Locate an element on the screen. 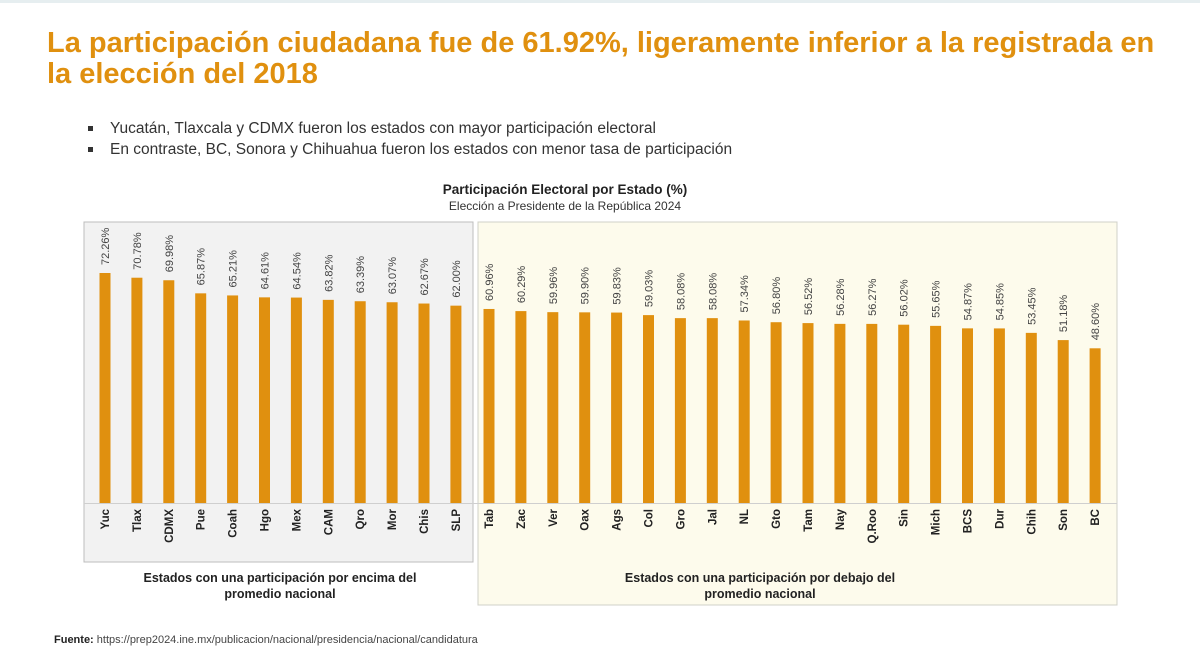 Image resolution: width=1200 pixels, height=646 pixels. category-label: Zac is located at coordinates (522, 518).